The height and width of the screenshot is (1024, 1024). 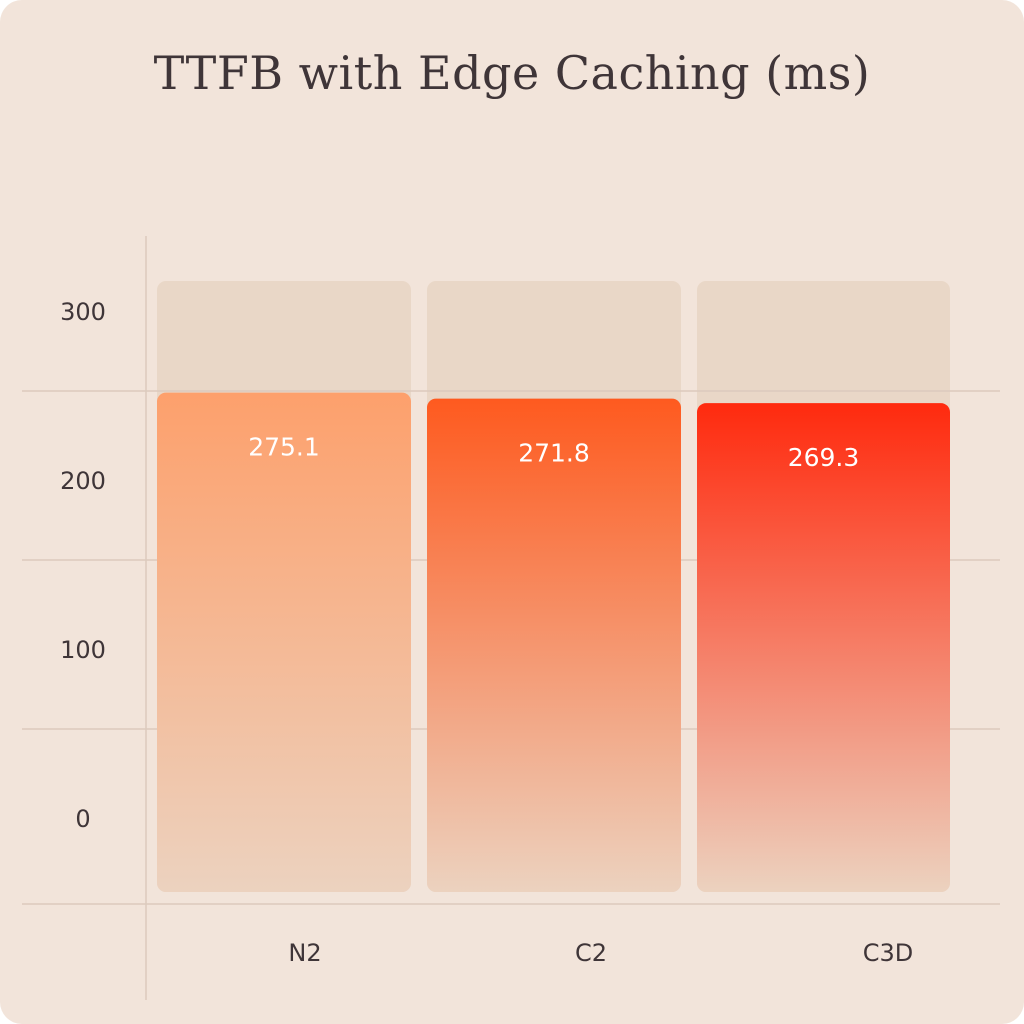 I want to click on value-label: 271.8, so click(x=554, y=453).